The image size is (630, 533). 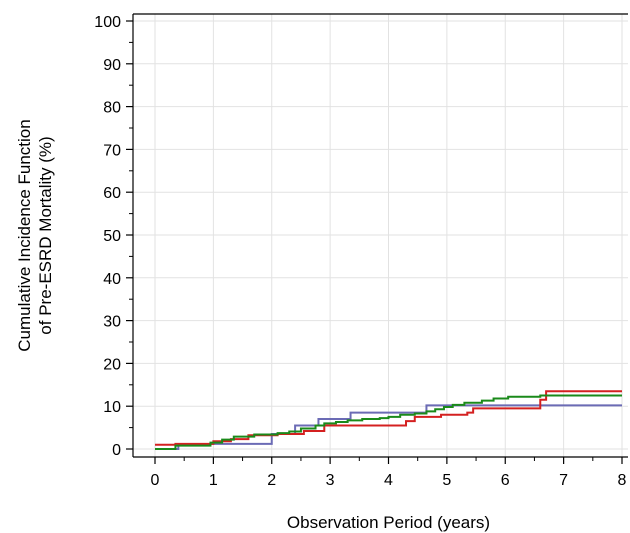 I want to click on x-axis-ticks: 0 1 2 3 4 5 6 7 8, so click(x=389, y=473).